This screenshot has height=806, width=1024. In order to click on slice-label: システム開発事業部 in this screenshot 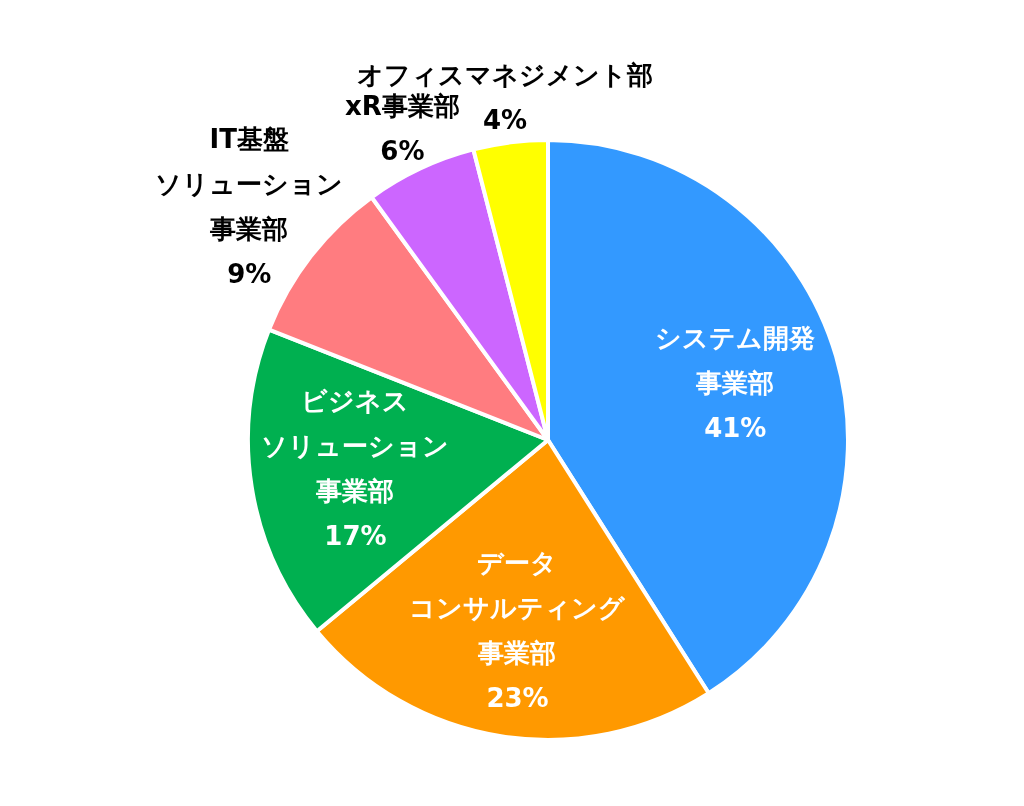, I will do `click(735, 361)`.